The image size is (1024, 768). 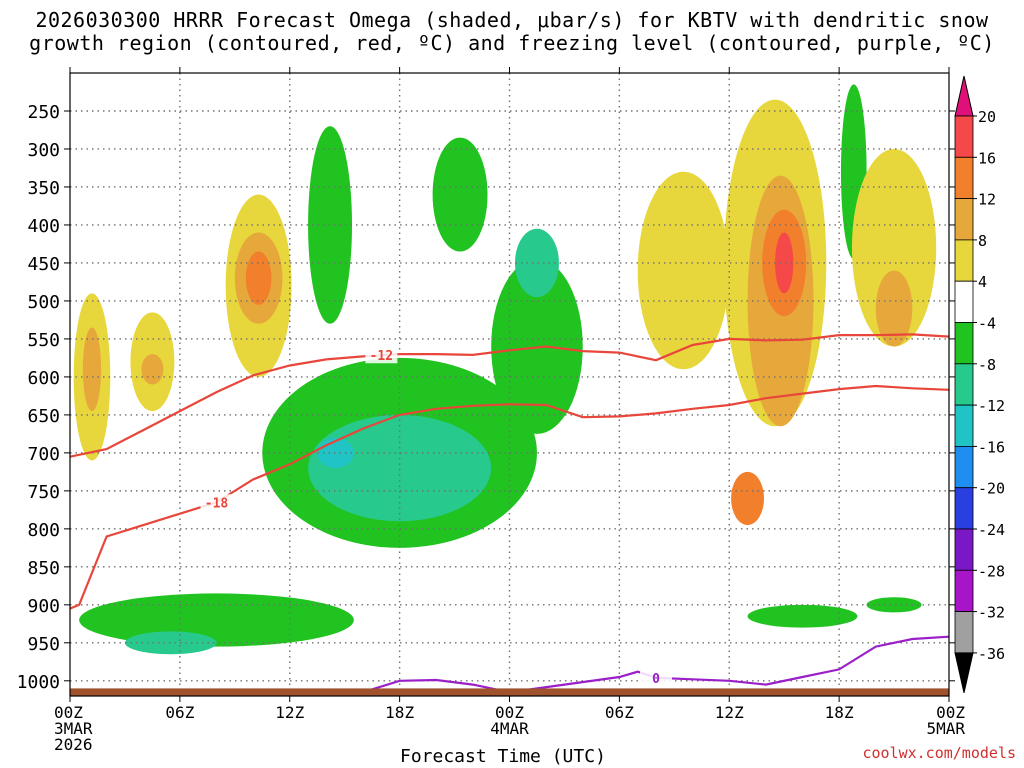 What do you see at coordinates (43, 454) in the screenshot?
I see `y-tick-label-700: 700` at bounding box center [43, 454].